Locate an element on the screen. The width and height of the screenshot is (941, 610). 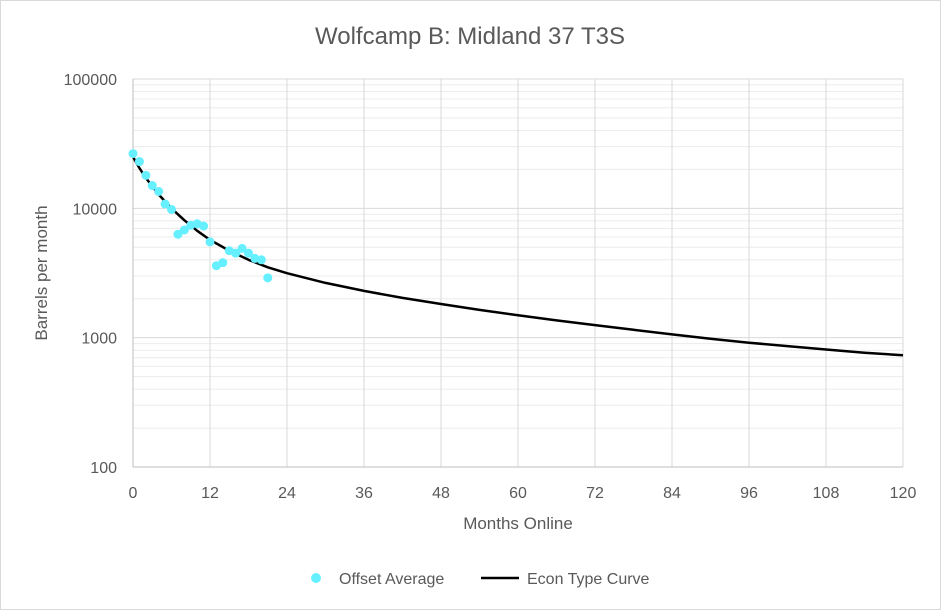
y-tick-label: 10000 is located at coordinates (95, 209).